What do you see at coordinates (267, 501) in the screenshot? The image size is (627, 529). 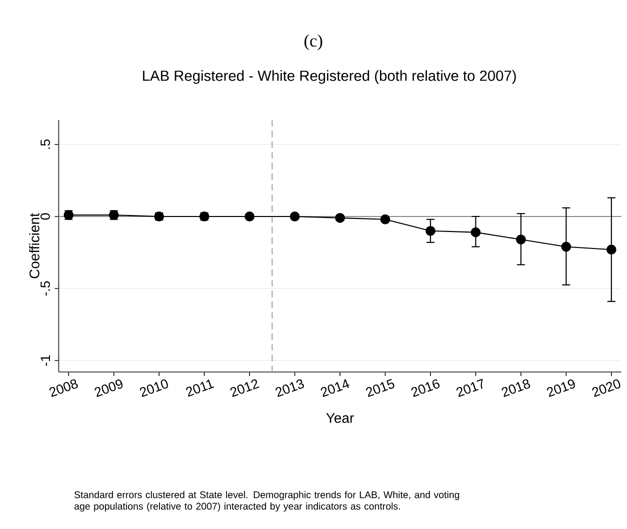 I see `text: Standard errors clustered at State level. Demographic trends for LAB, White, and voting age populations (relative to 2007) interacted by year indicators as controls.` at bounding box center [267, 501].